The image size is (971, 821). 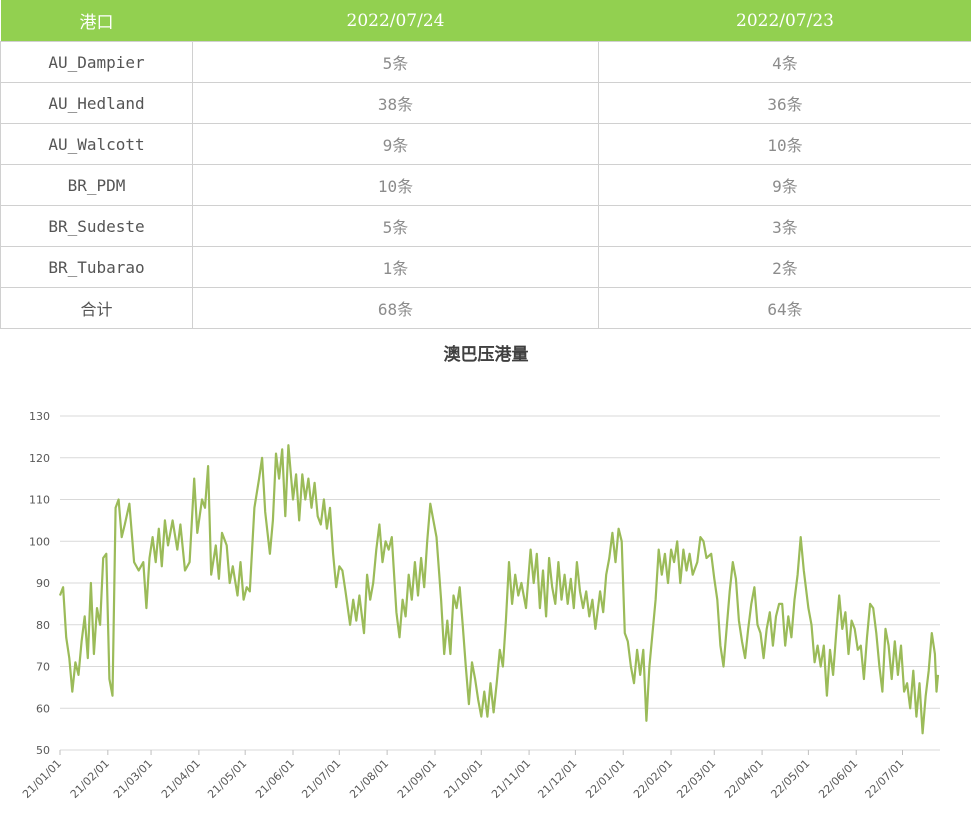 What do you see at coordinates (96, 226) in the screenshot?
I see `port-name: BR_Sudeste` at bounding box center [96, 226].